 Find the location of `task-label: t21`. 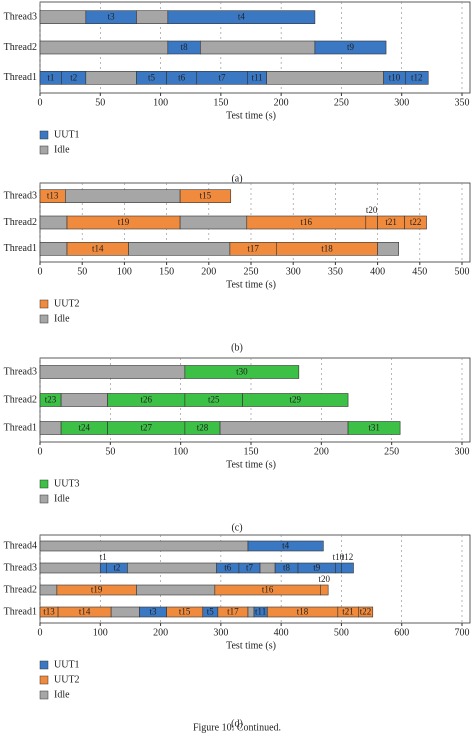

task-label: t21 is located at coordinates (391, 222).